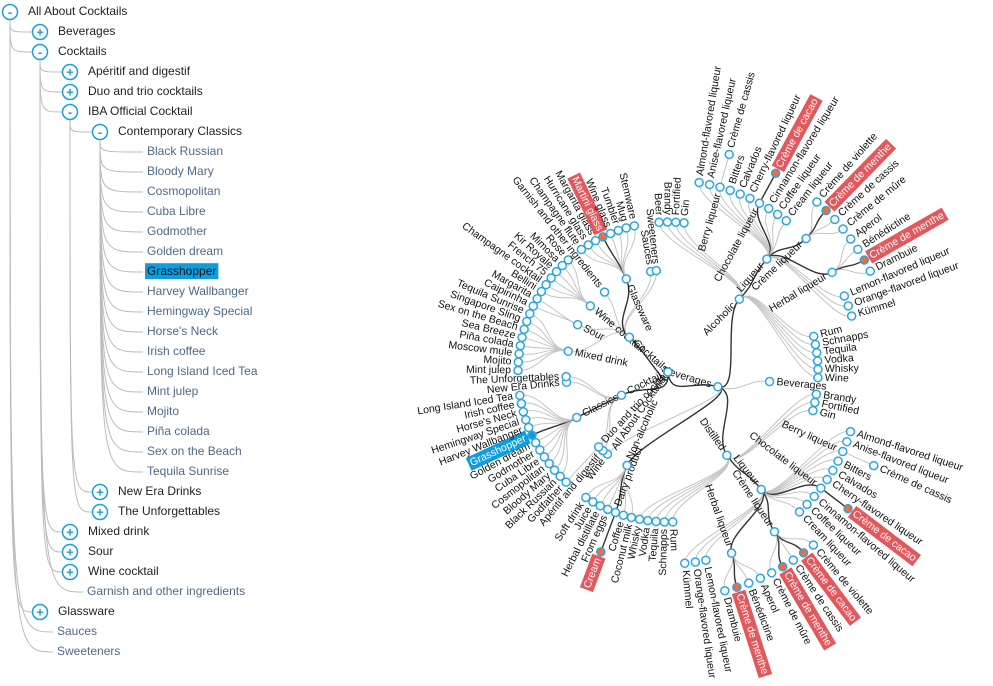  What do you see at coordinates (180, 171) in the screenshot?
I see `tree-row: Bloody Mary` at bounding box center [180, 171].